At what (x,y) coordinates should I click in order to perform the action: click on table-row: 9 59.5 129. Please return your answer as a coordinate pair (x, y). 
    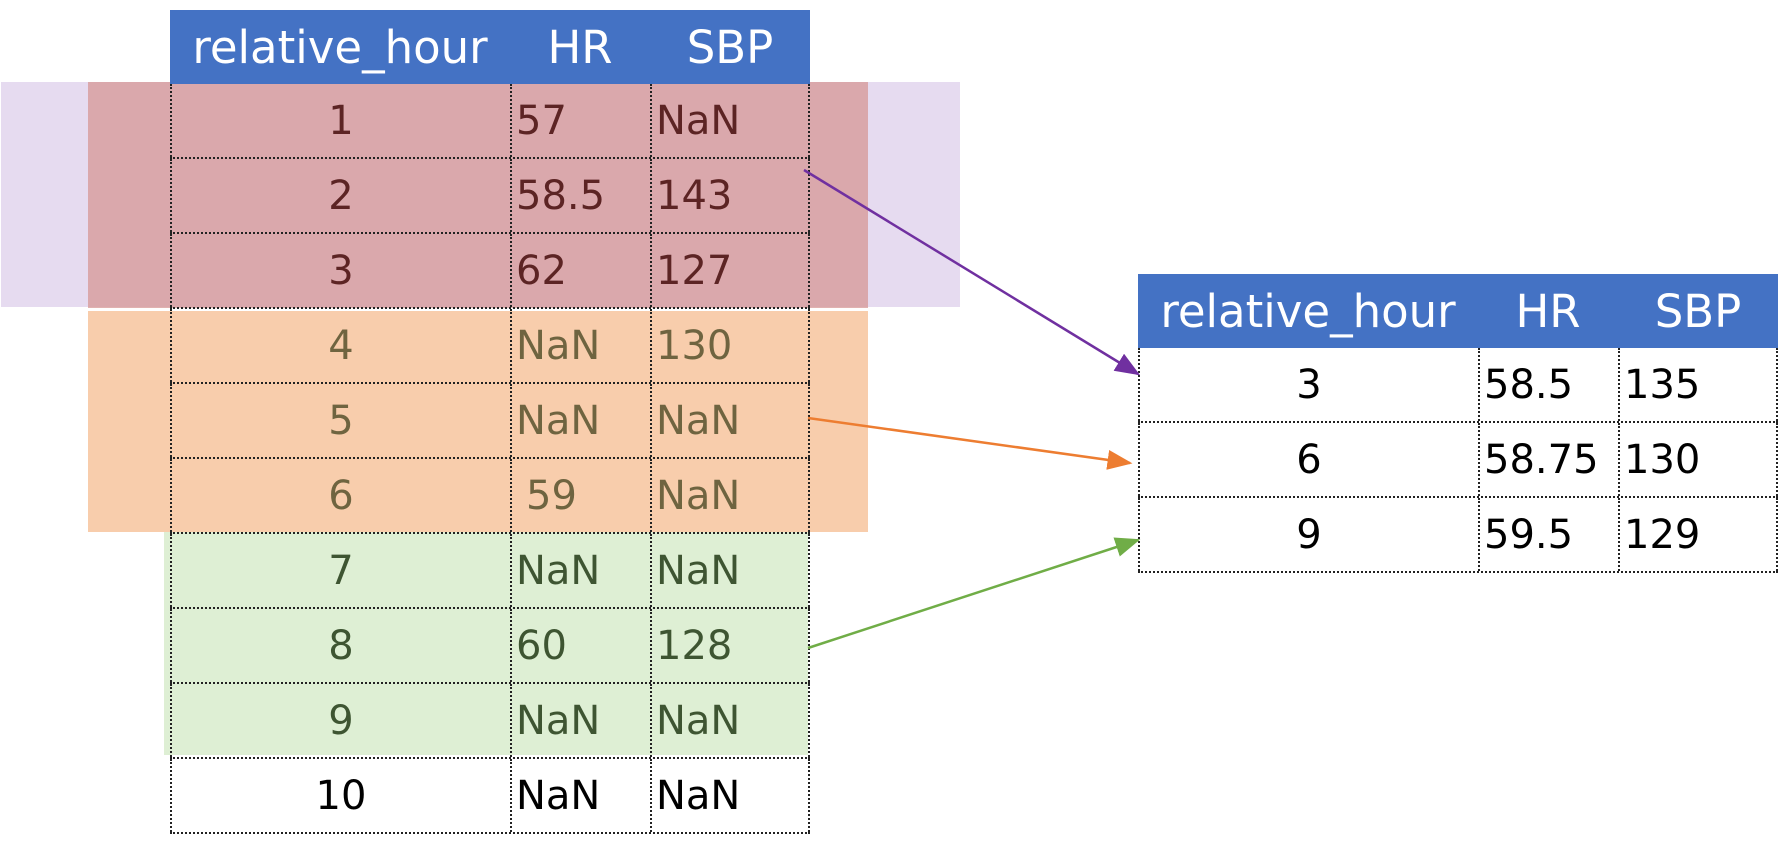
    Looking at the image, I should click on (1458, 535).